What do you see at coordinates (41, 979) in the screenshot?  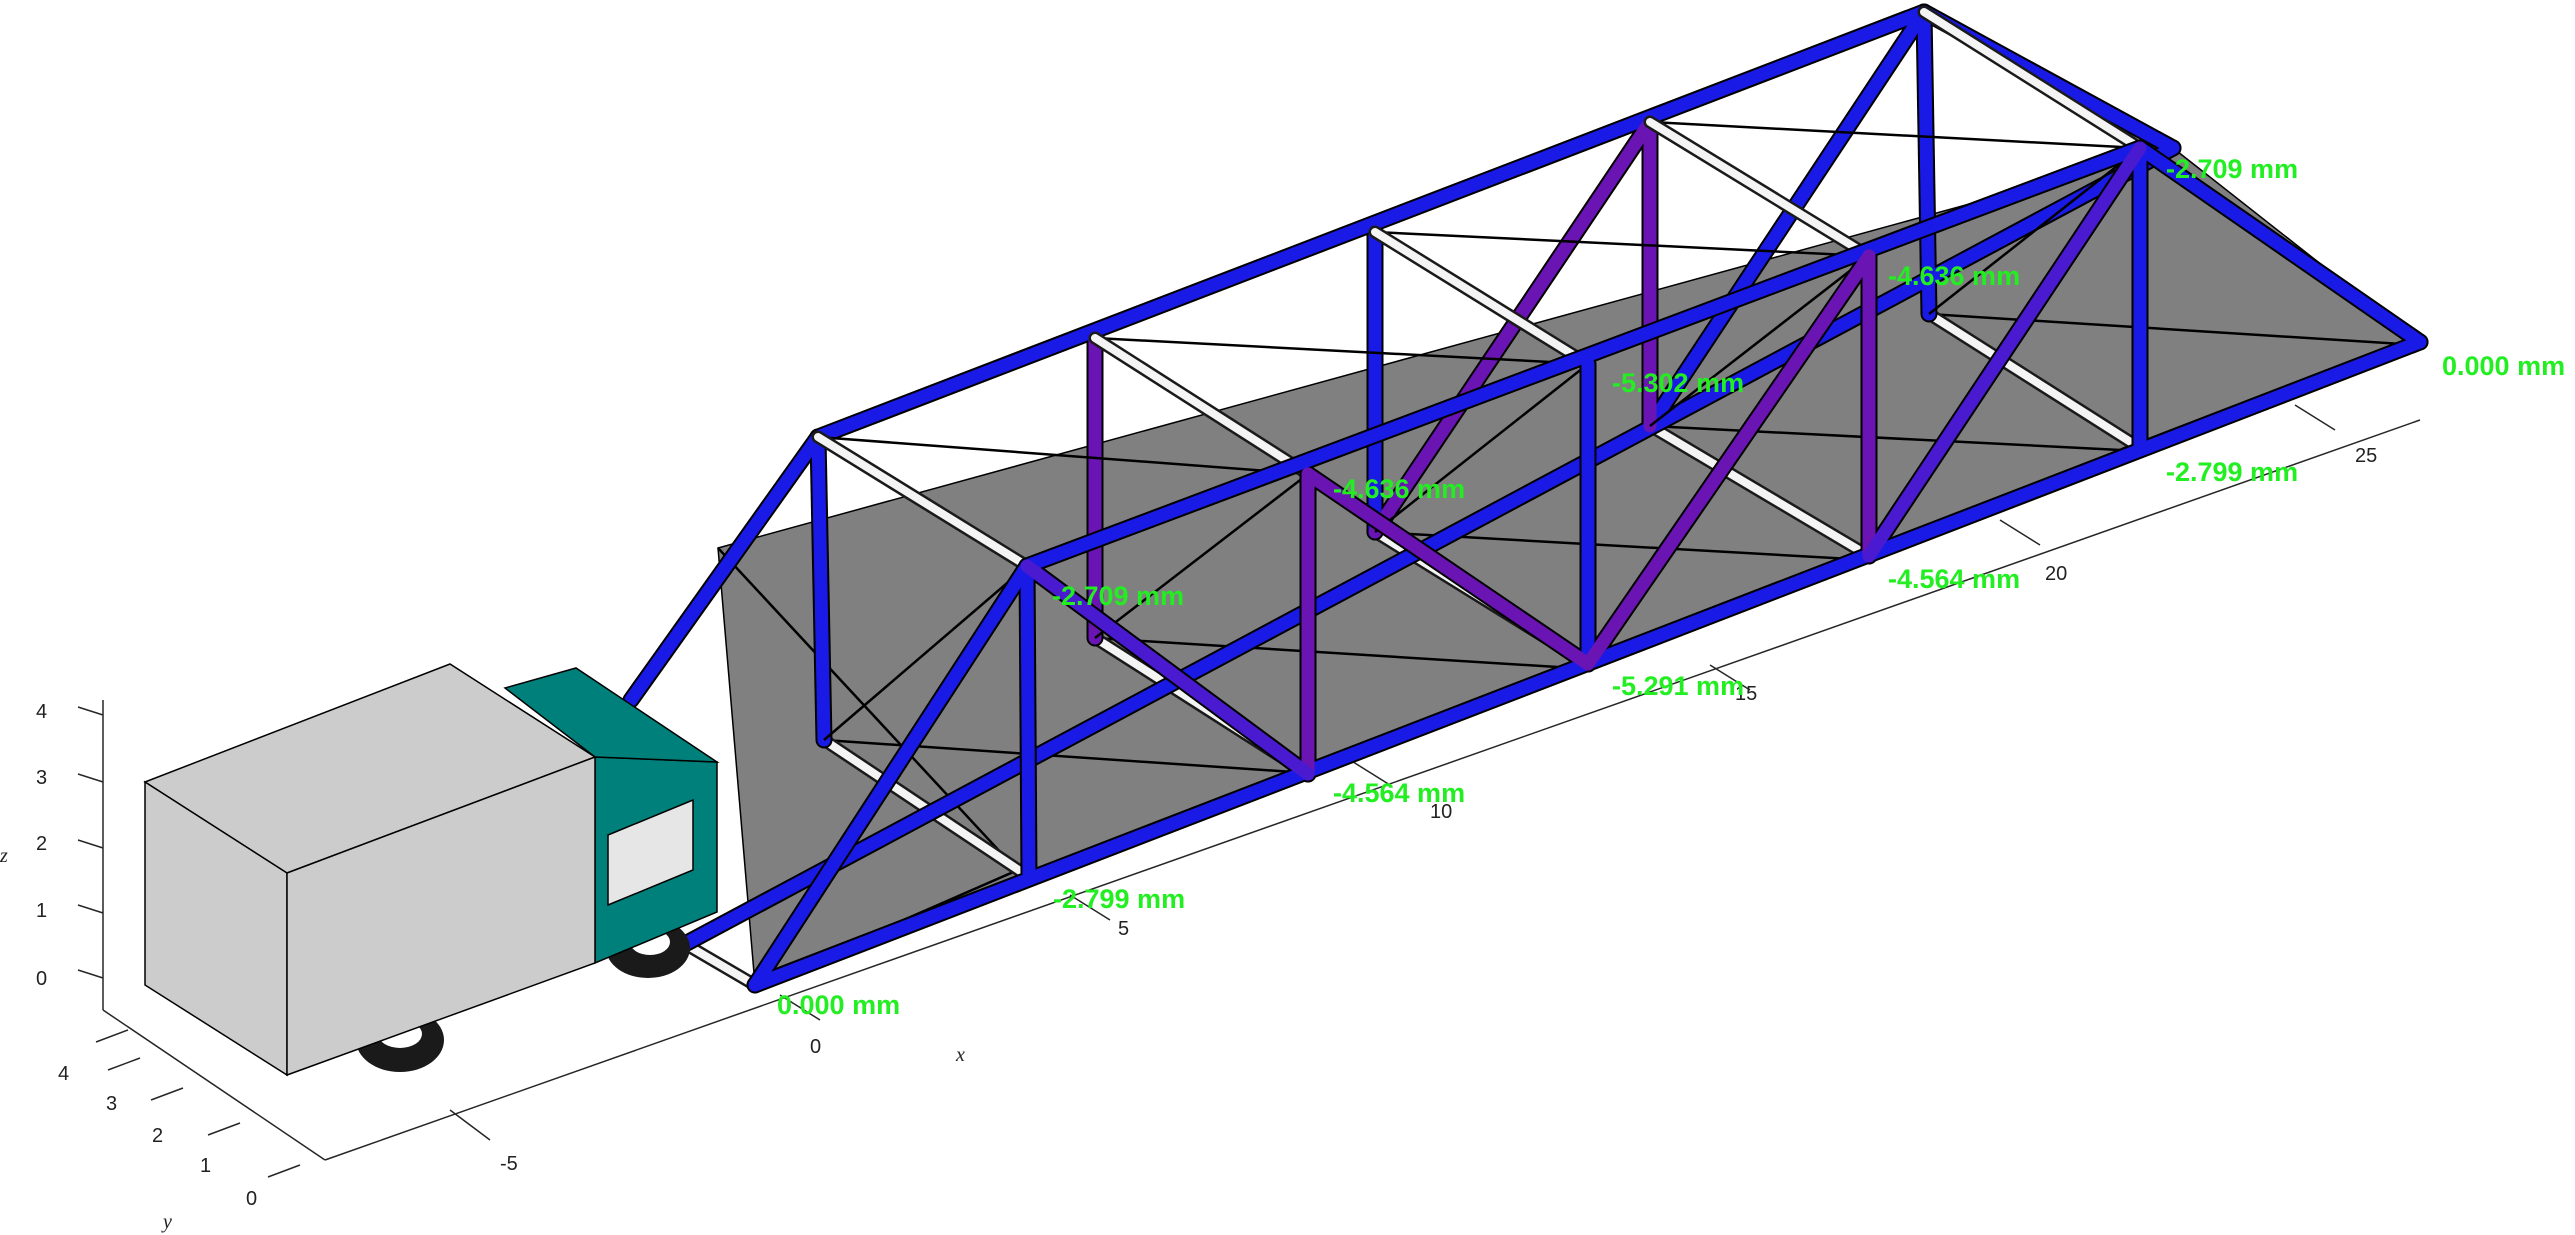 I see `z-tick-0: 0` at bounding box center [41, 979].